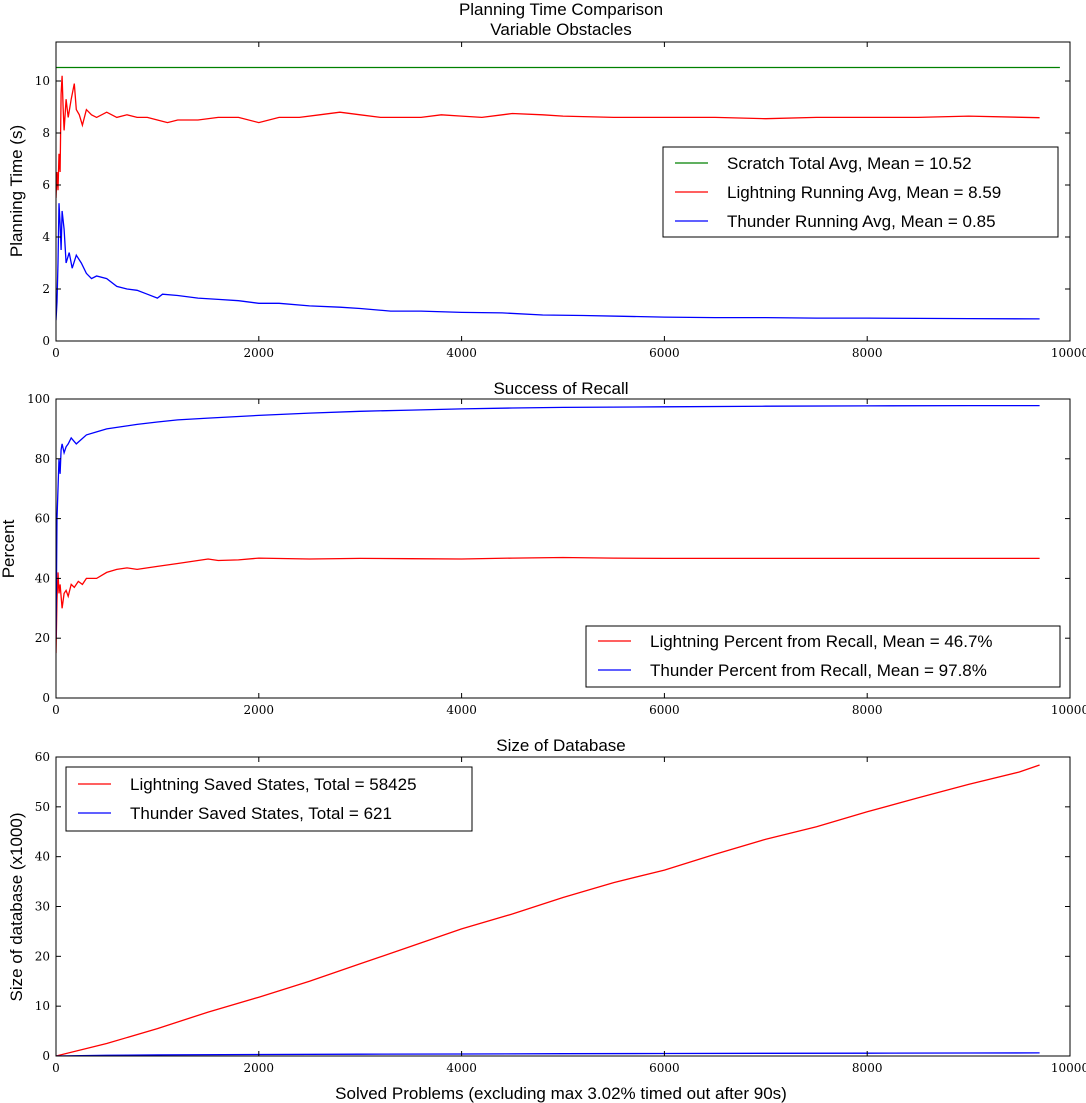  Describe the element at coordinates (864, 192) in the screenshot. I see `legend-label: Lightning Running Avg, Mean = 8.59` at that location.